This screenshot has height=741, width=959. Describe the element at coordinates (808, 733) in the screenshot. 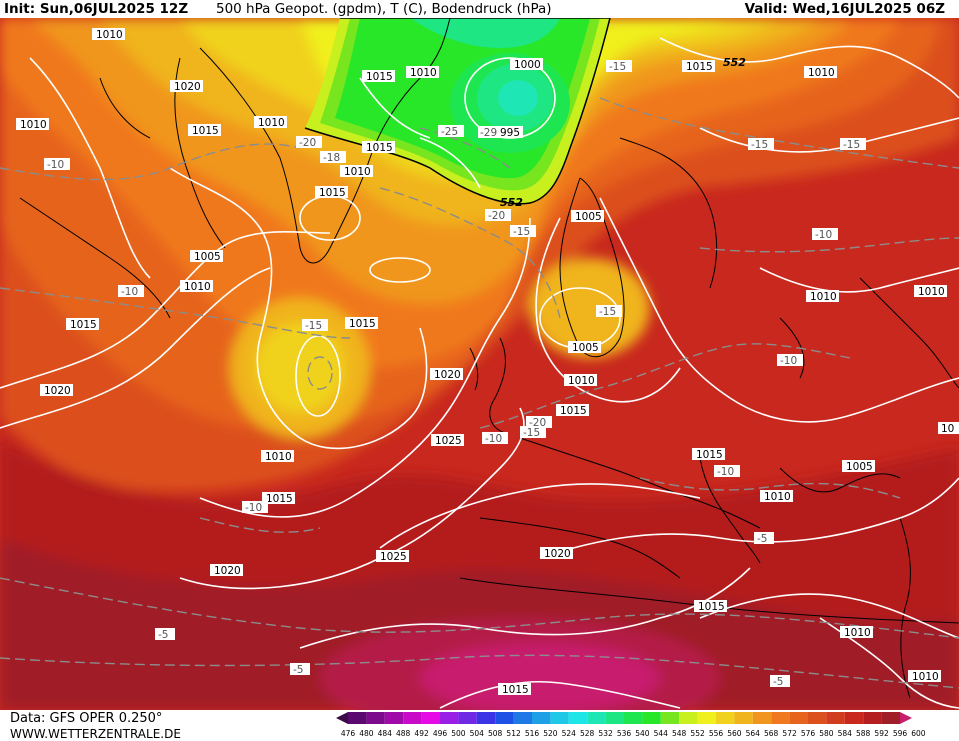

I see `legend-tick-label: 576` at that location.